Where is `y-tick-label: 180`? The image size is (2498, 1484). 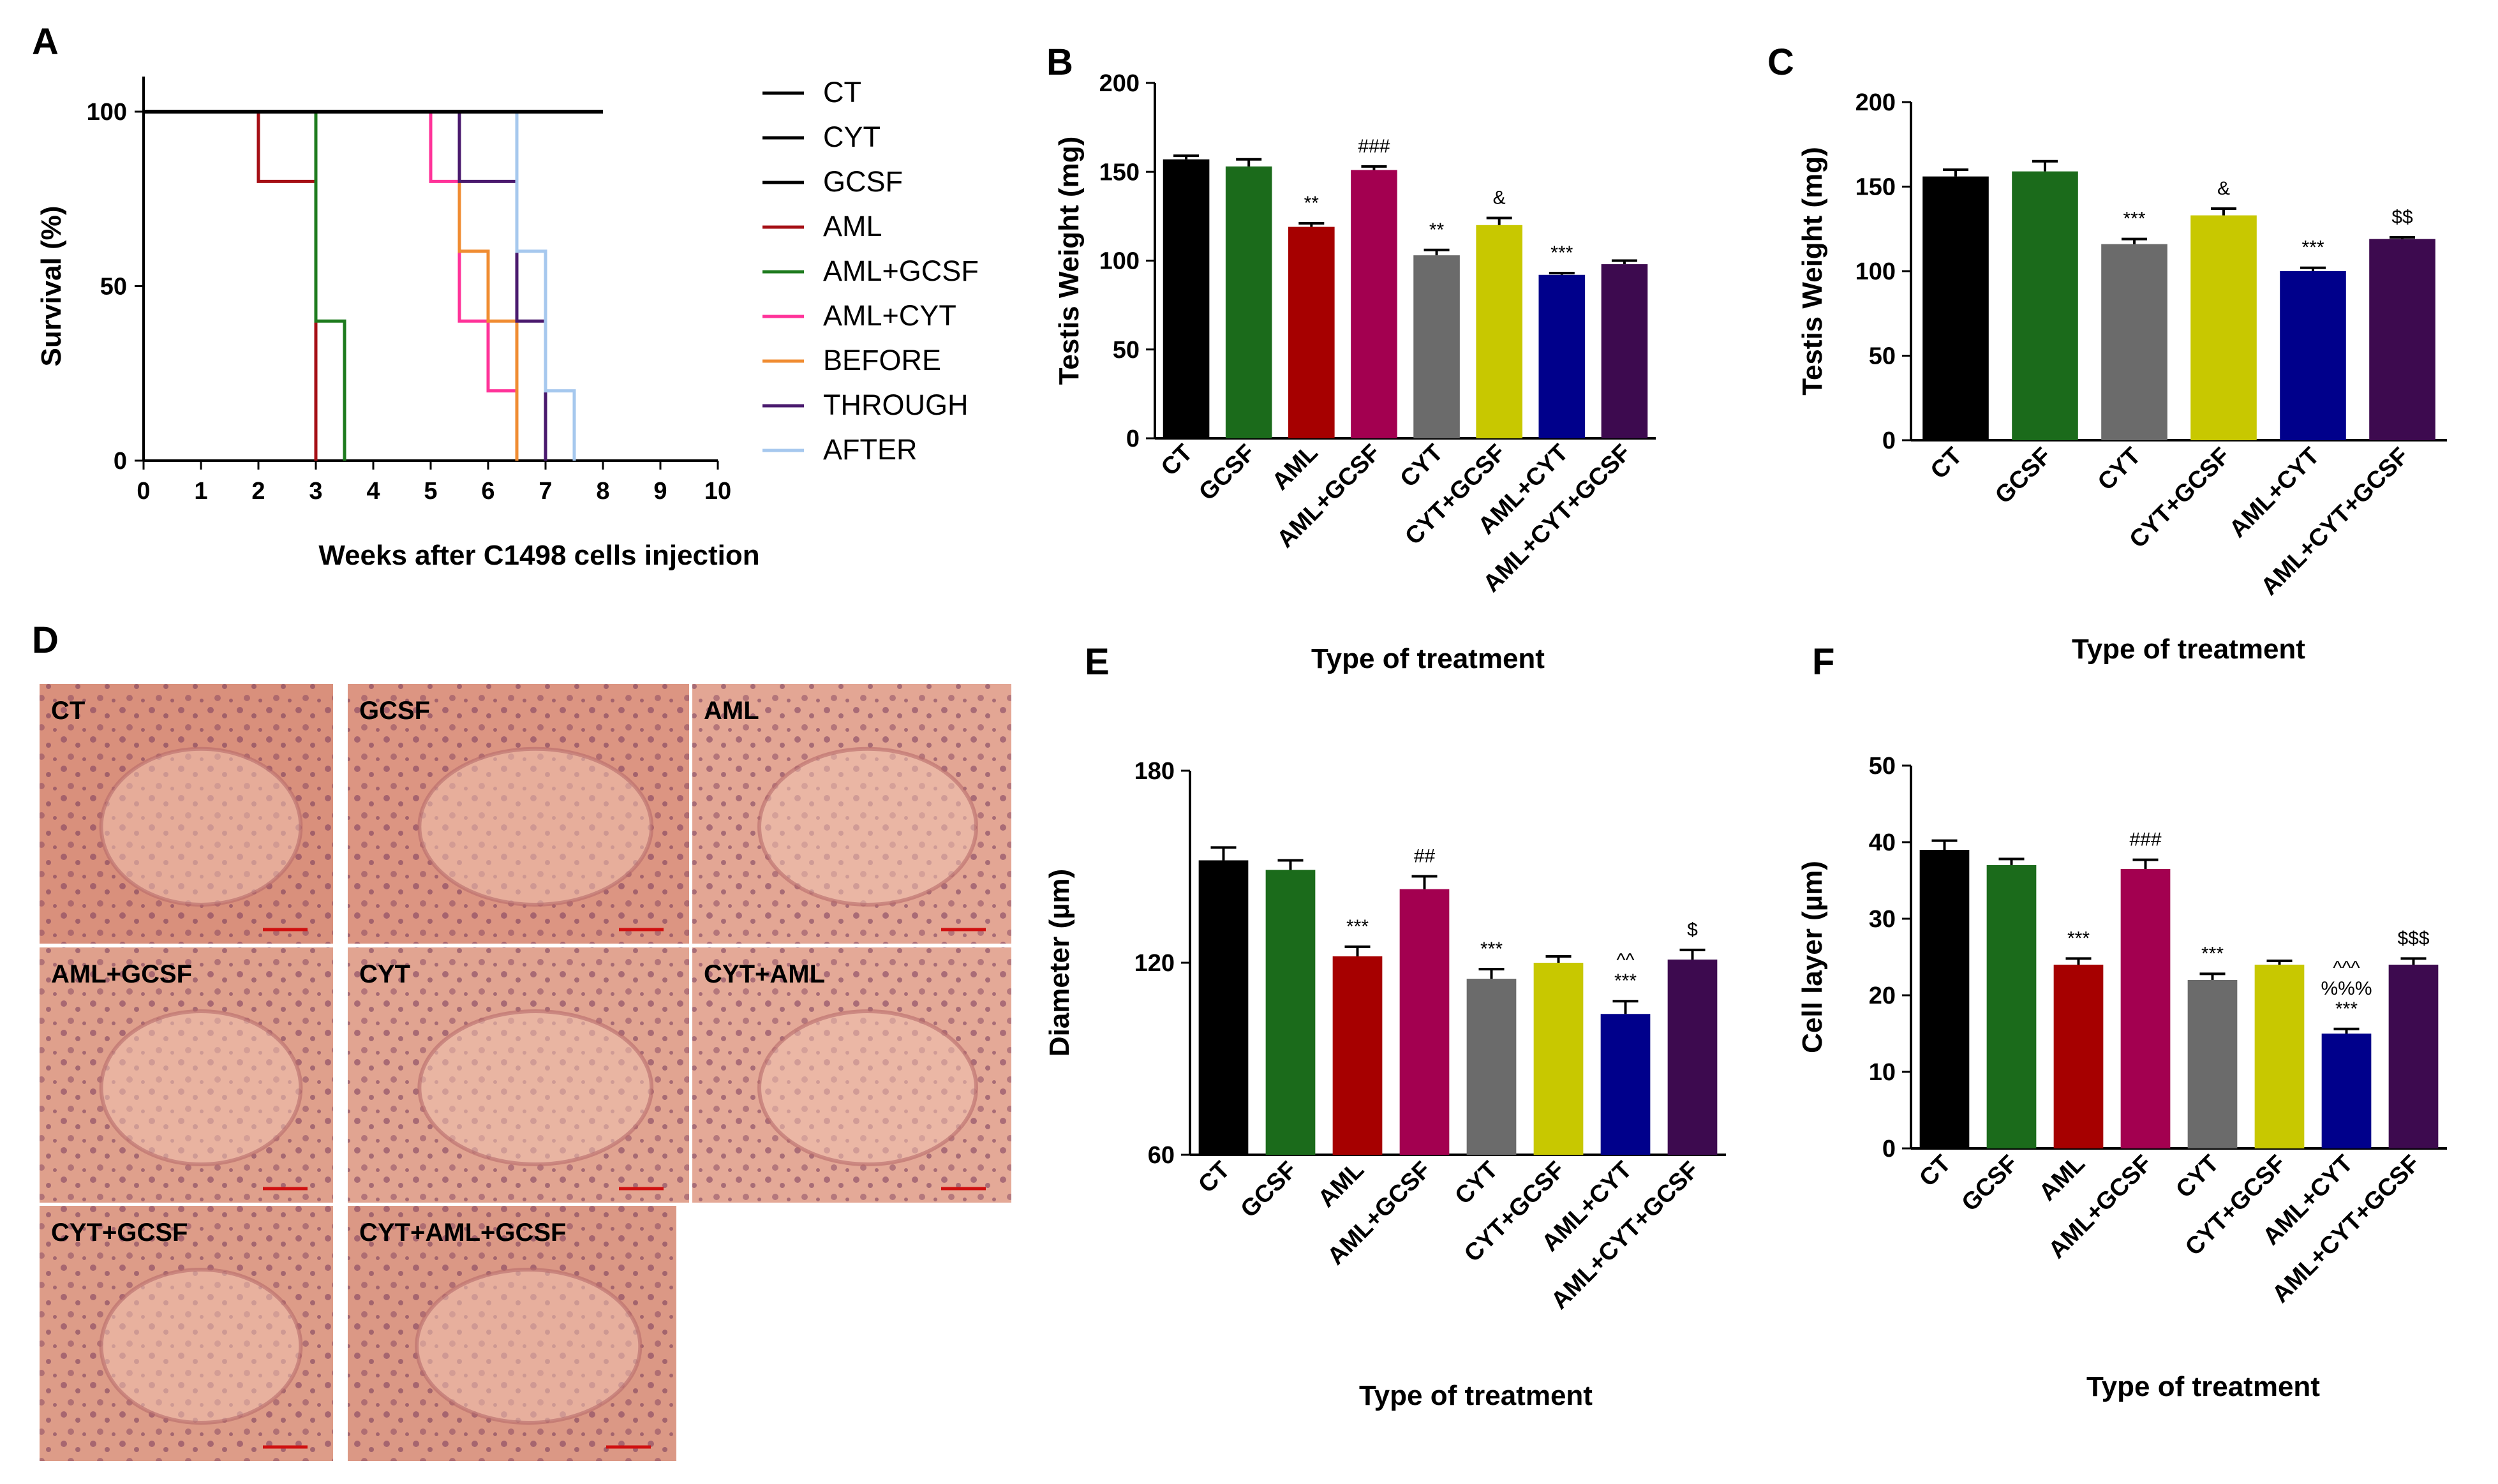 y-tick-label: 180 is located at coordinates (1154, 771).